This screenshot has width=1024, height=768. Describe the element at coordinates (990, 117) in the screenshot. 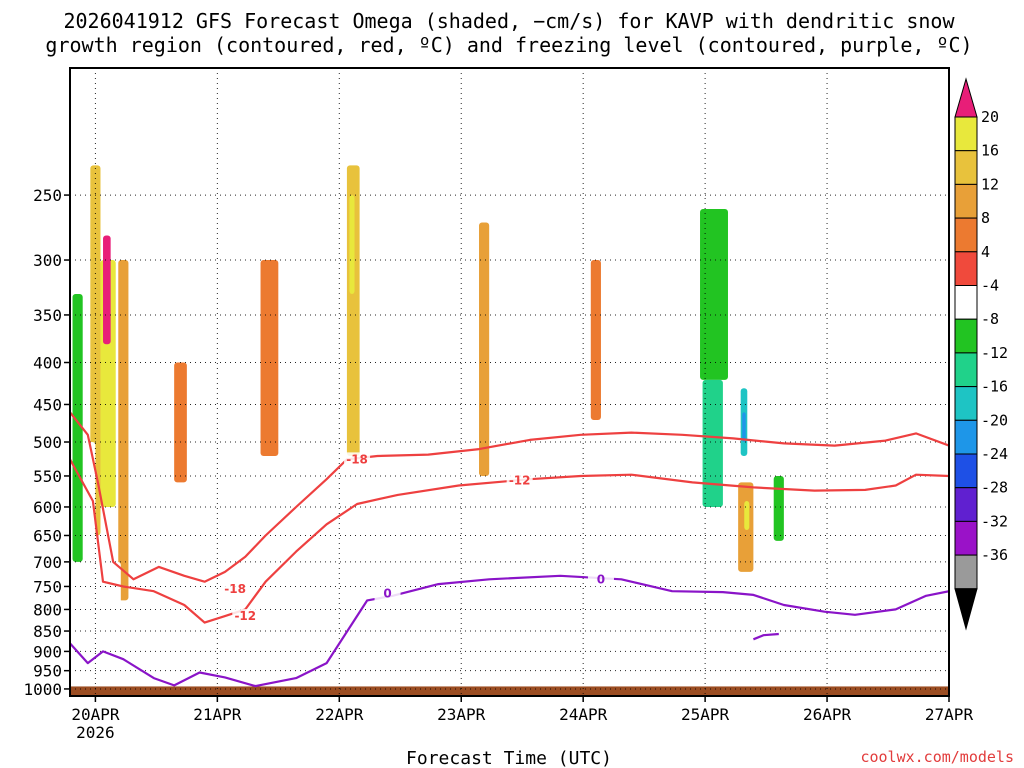

I see `colorbar-label-0: 20` at that location.